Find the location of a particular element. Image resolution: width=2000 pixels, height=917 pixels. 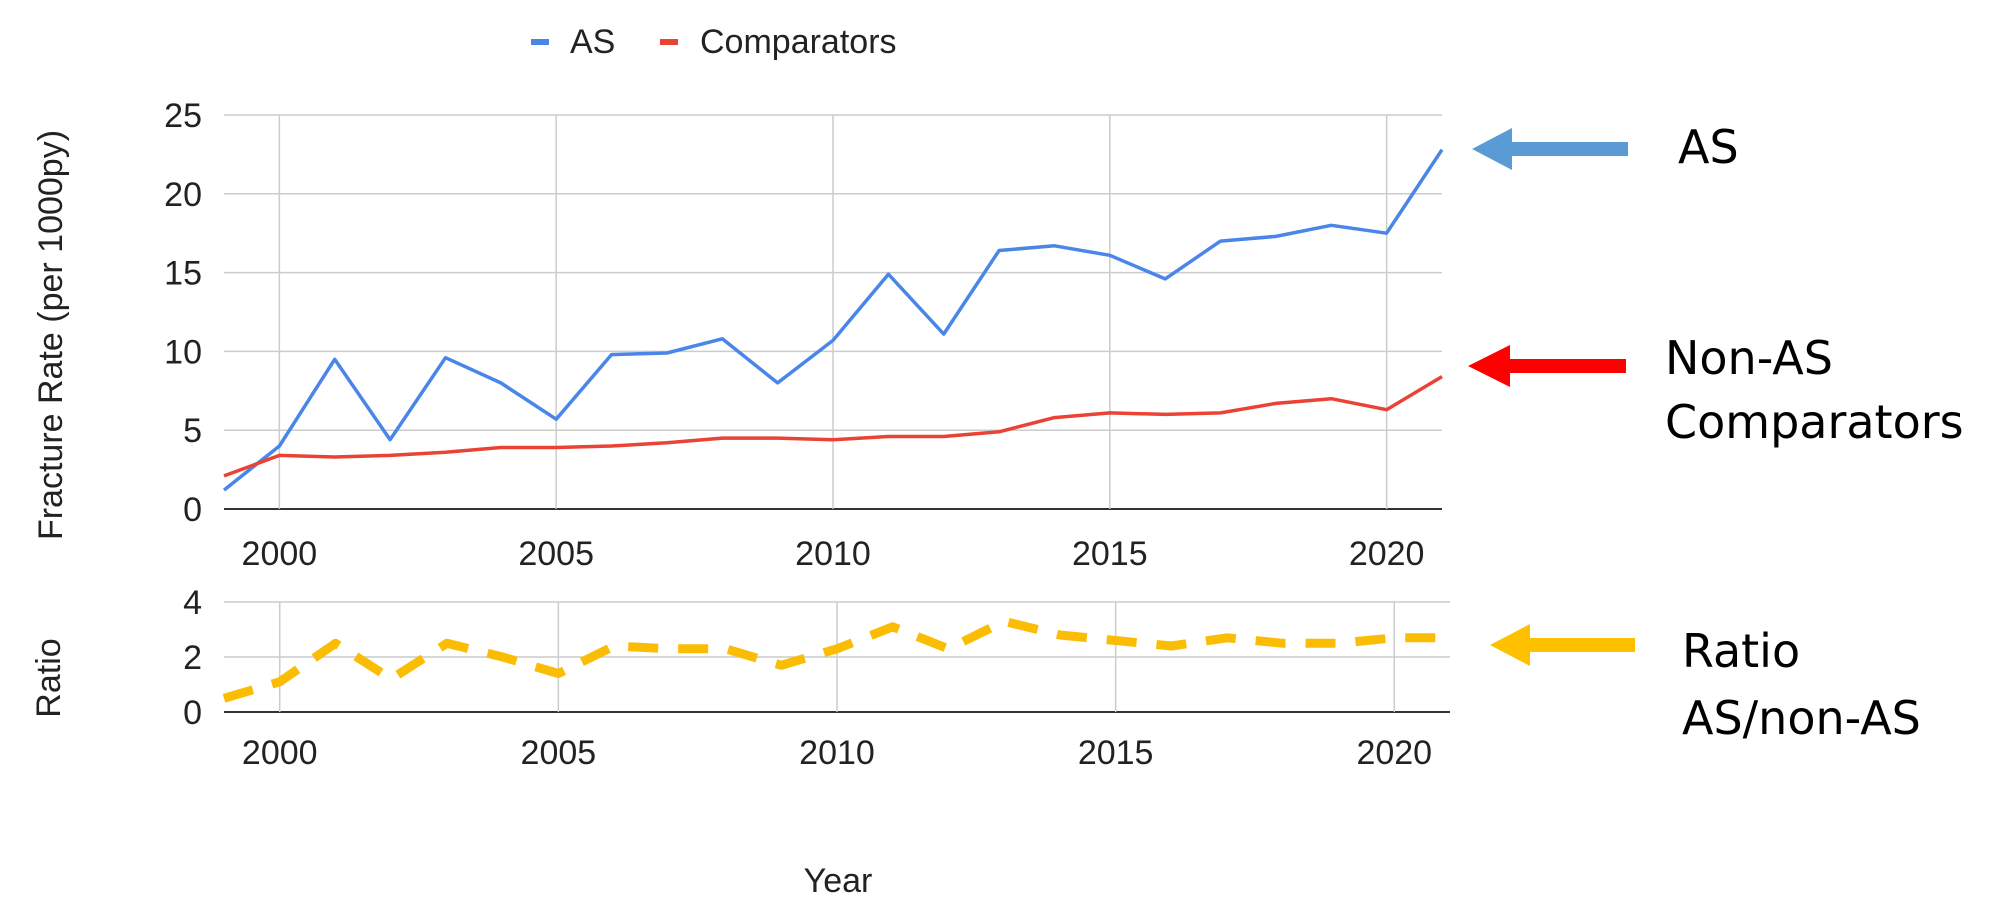

arrow-non-as-icon is located at coordinates (1547, 366).